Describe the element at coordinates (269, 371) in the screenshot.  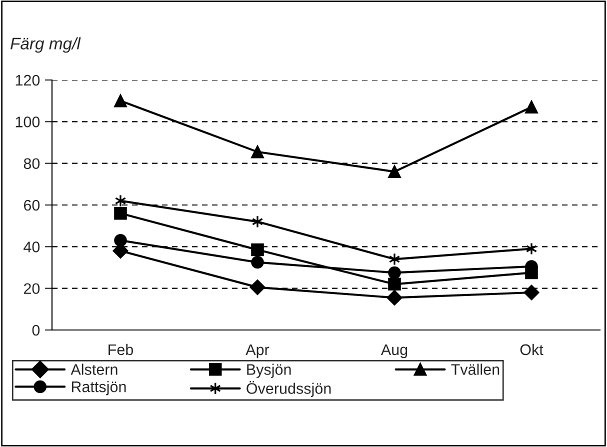
I see `legend-label: Bysjön` at that location.